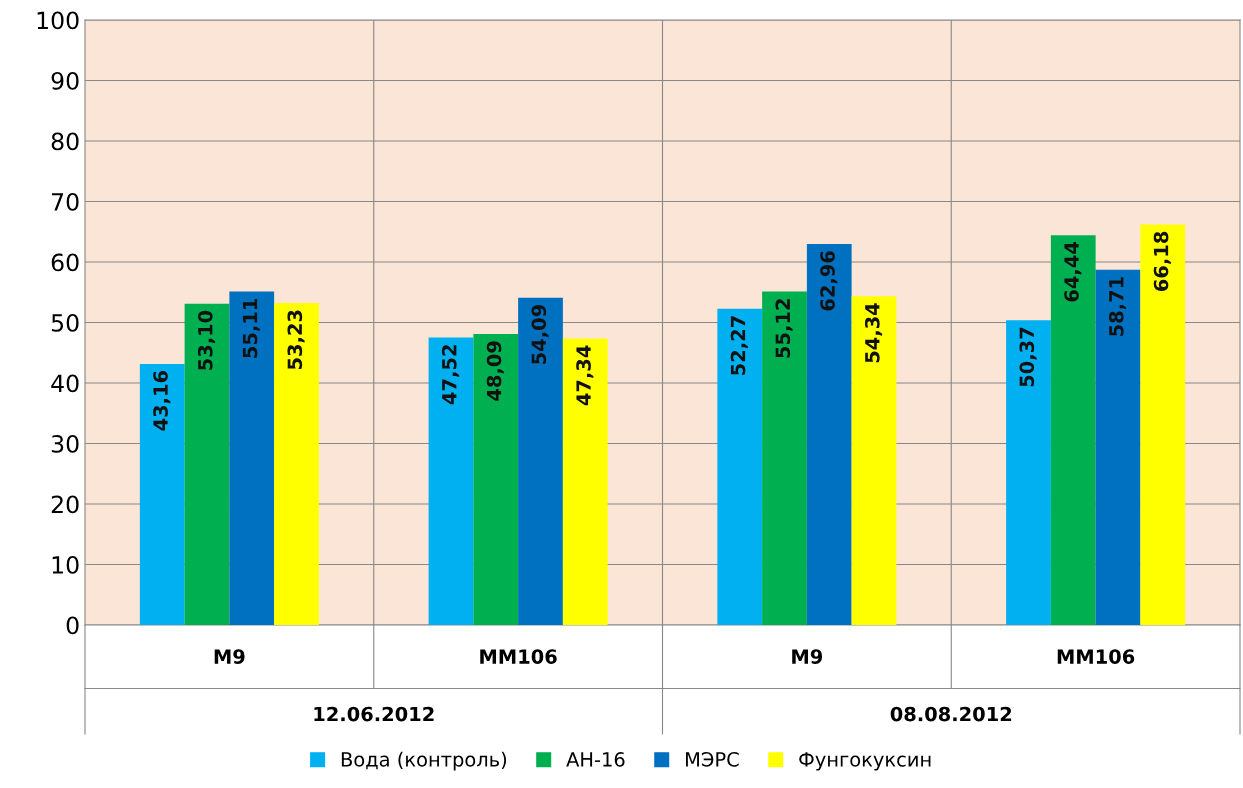  Describe the element at coordinates (374, 714) in the screenshot. I see `text: 12.06.2012` at that location.